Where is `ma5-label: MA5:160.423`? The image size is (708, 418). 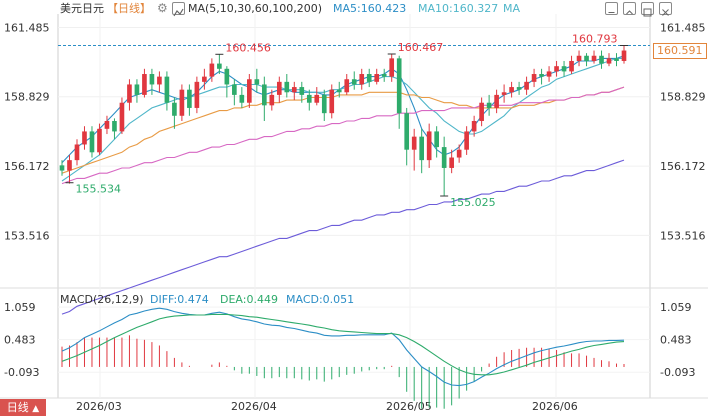
ma5-label: MA5:160.423 is located at coordinates (370, 8).